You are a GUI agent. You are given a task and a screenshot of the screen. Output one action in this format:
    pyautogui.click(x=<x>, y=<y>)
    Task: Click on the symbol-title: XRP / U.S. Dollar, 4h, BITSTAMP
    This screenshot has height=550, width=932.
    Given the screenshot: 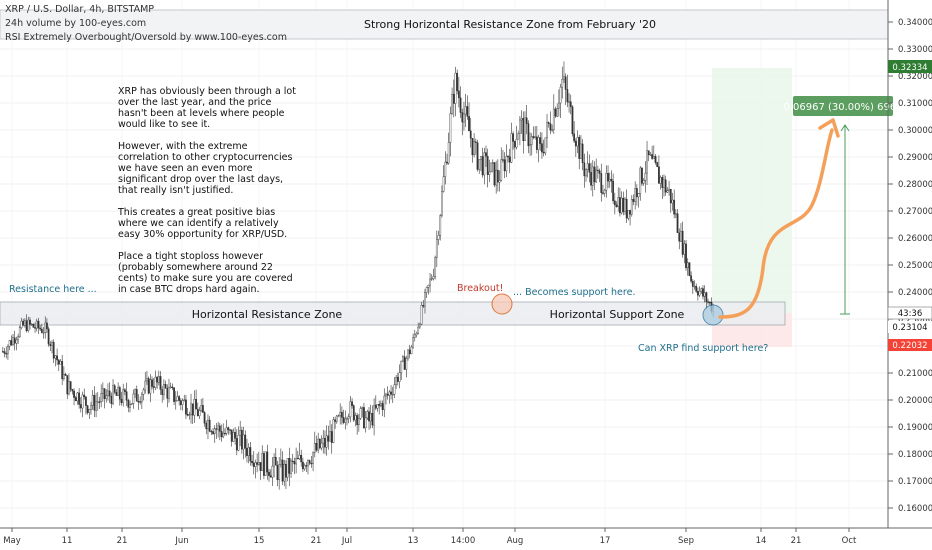 What is the action you would take?
    pyautogui.click(x=80, y=9)
    